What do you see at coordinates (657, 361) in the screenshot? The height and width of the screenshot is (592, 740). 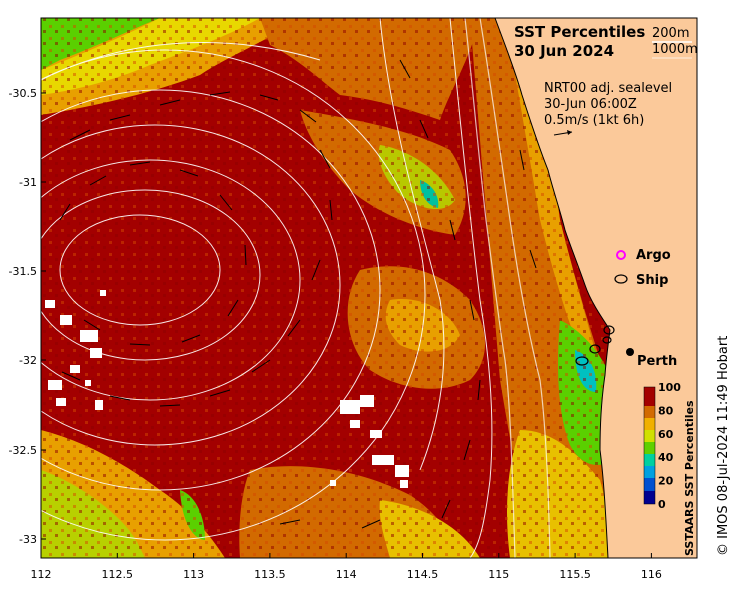 I see `perth-label: Perth` at bounding box center [657, 361].